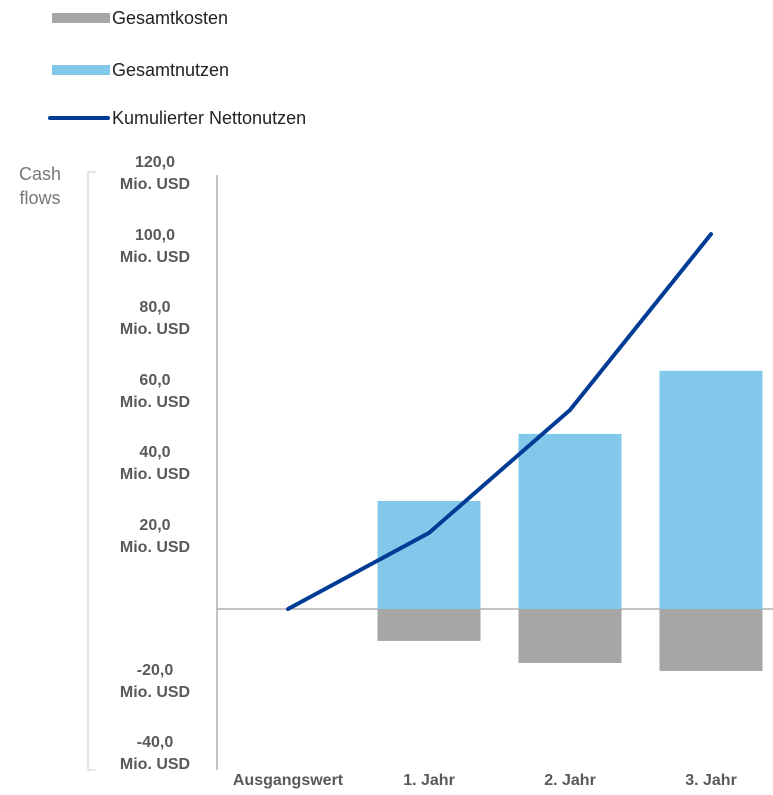 Image resolution: width=773 pixels, height=795 pixels. Describe the element at coordinates (155, 463) in the screenshot. I see `y-tick-label: 40,0 Mio. USD` at that location.